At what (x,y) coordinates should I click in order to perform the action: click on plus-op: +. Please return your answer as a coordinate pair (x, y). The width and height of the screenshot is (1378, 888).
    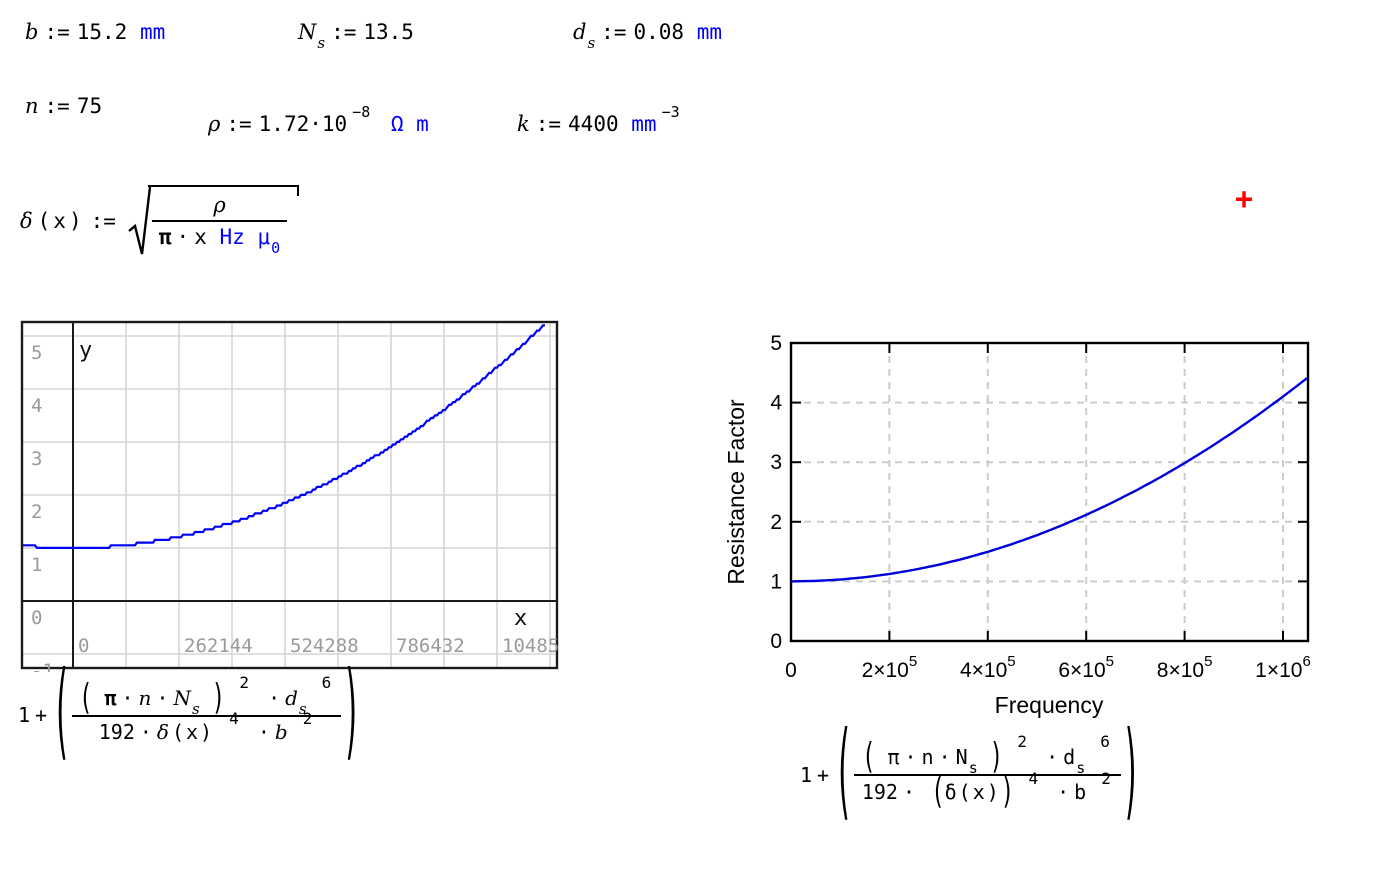
    Looking at the image, I should click on (41, 714).